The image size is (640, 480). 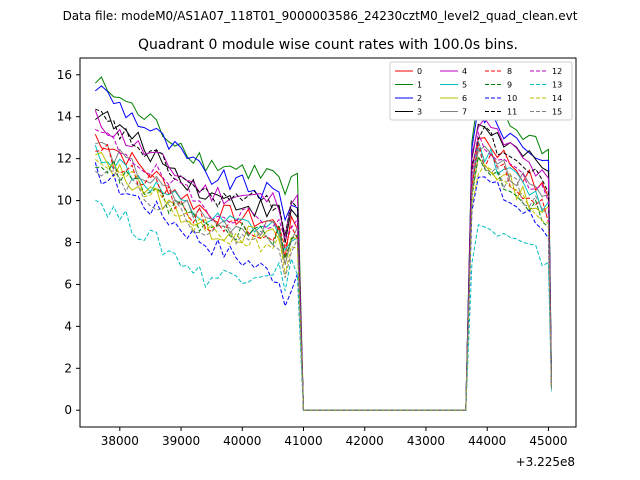 I want to click on legend-label-3: 3, so click(x=419, y=112).